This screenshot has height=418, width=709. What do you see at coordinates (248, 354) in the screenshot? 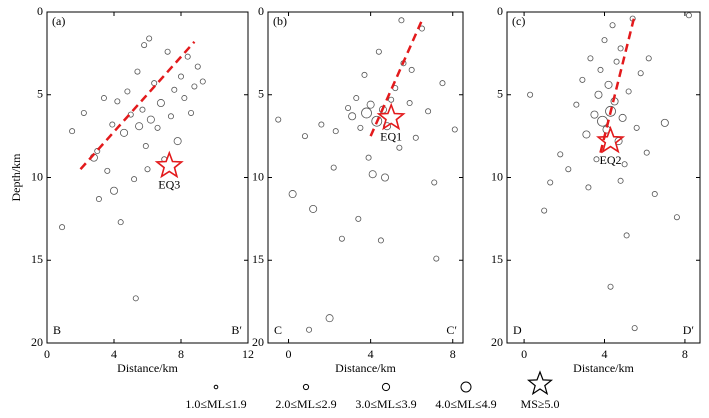
I see `x-tick-label: 12` at bounding box center [248, 354].